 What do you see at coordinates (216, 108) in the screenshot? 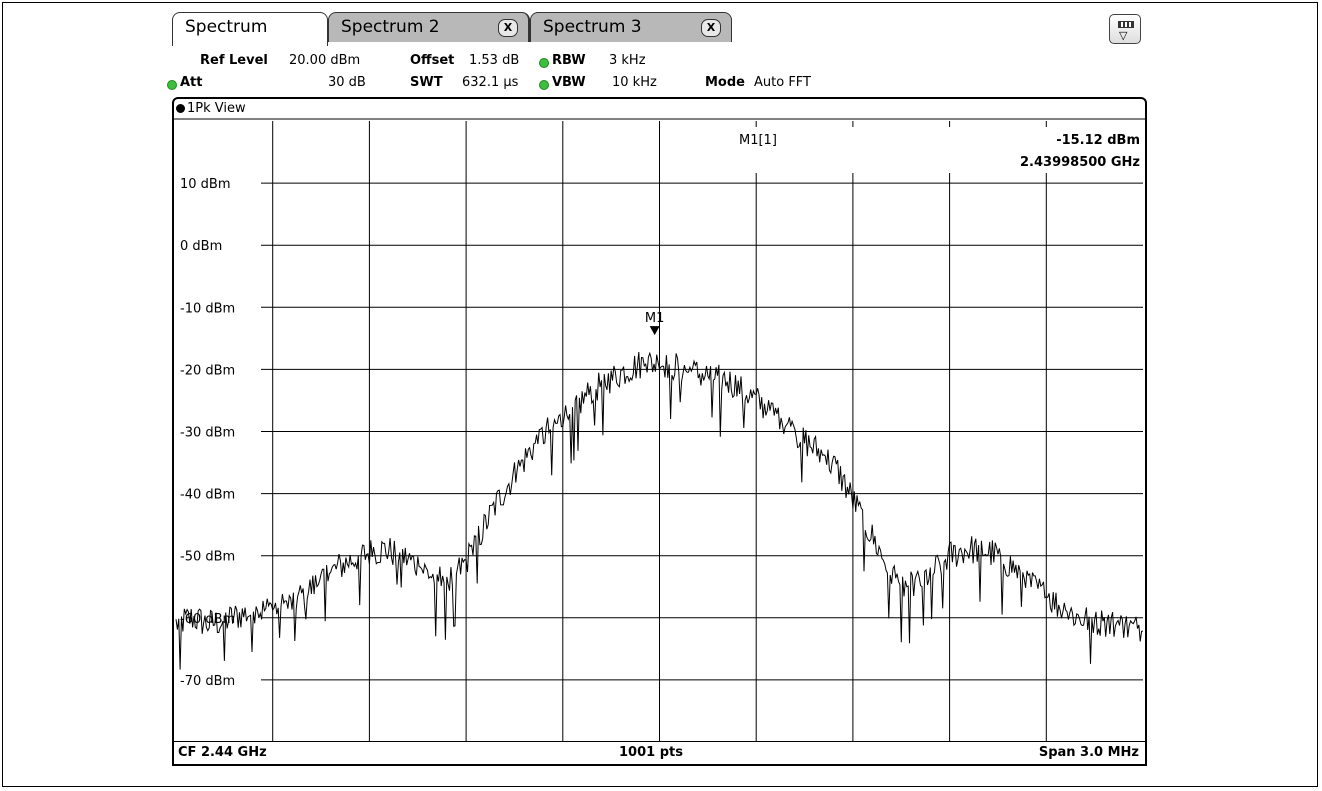
I see `view-label-text: 1Pk View` at bounding box center [216, 108].